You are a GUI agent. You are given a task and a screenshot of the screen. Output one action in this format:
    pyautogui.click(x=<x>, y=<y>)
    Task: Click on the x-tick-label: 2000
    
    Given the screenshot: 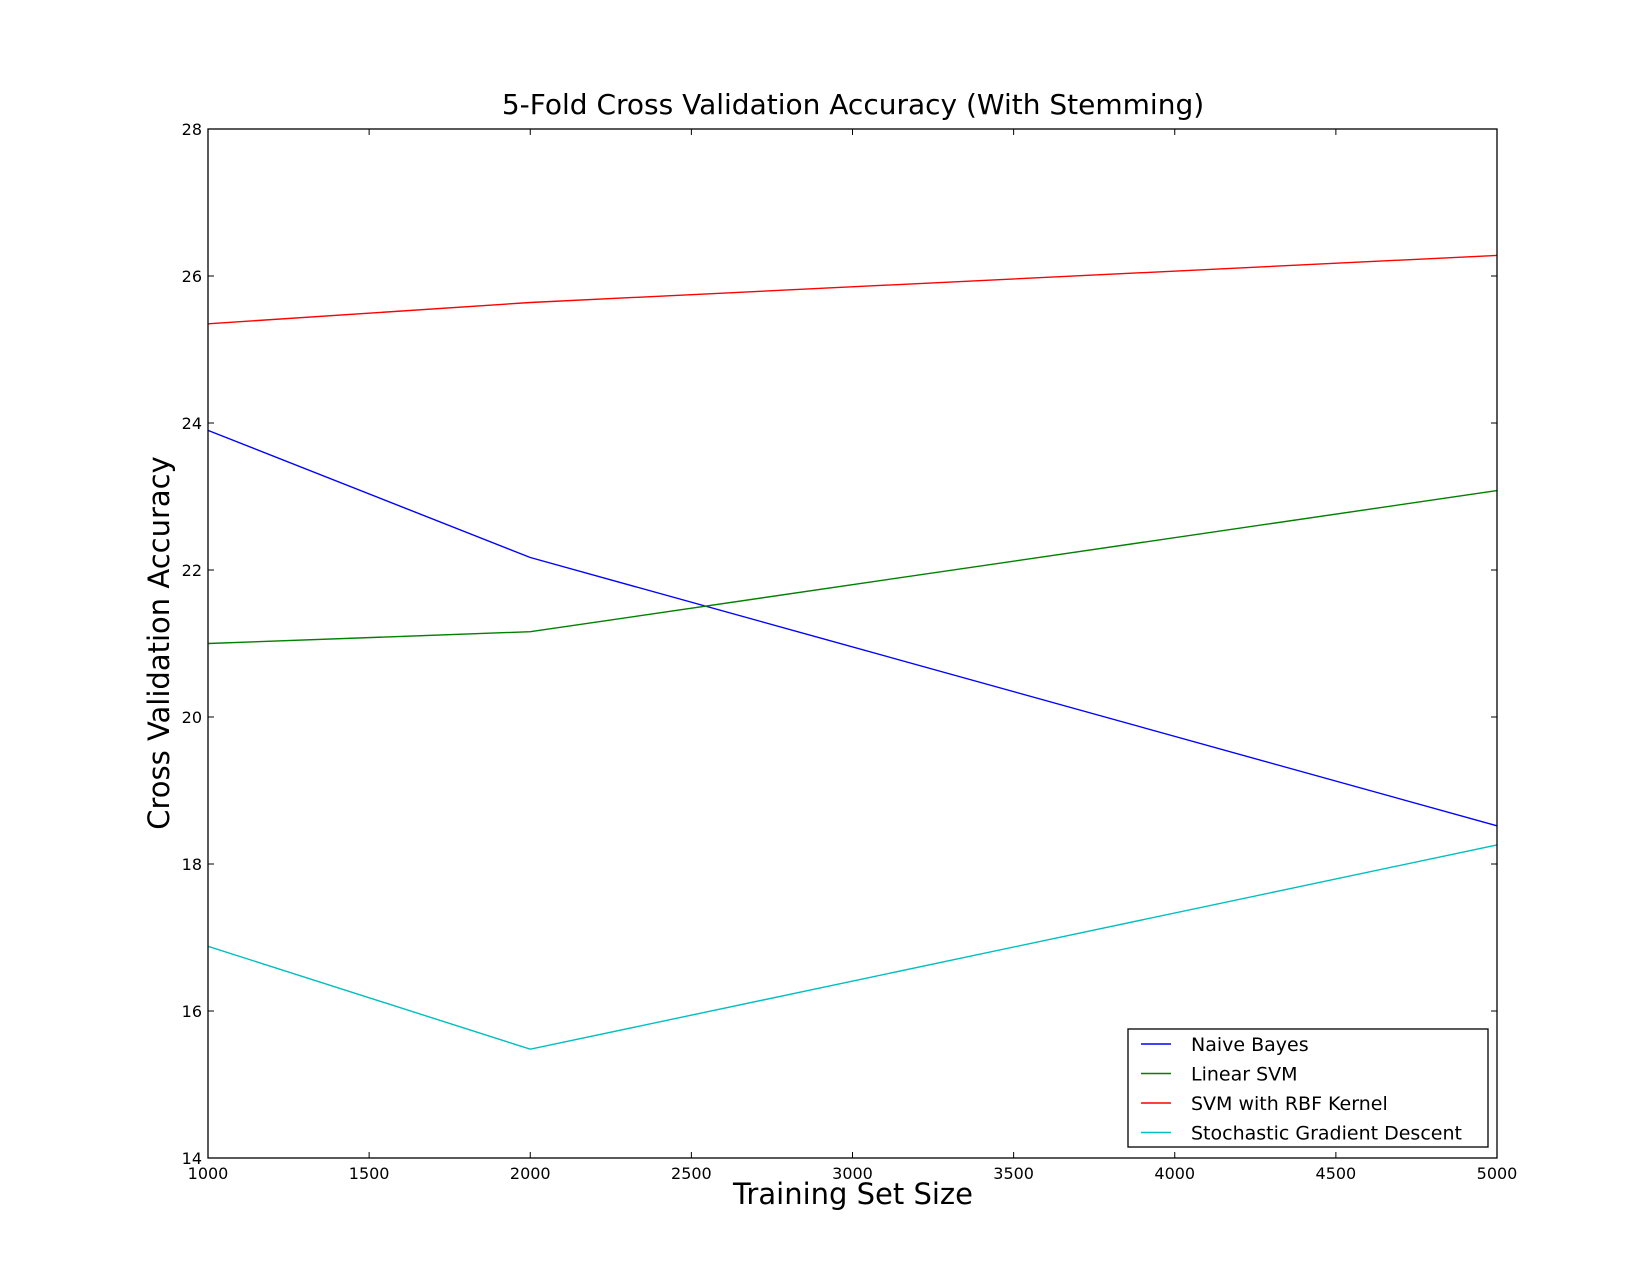 What is the action you would take?
    pyautogui.click(x=530, y=1173)
    